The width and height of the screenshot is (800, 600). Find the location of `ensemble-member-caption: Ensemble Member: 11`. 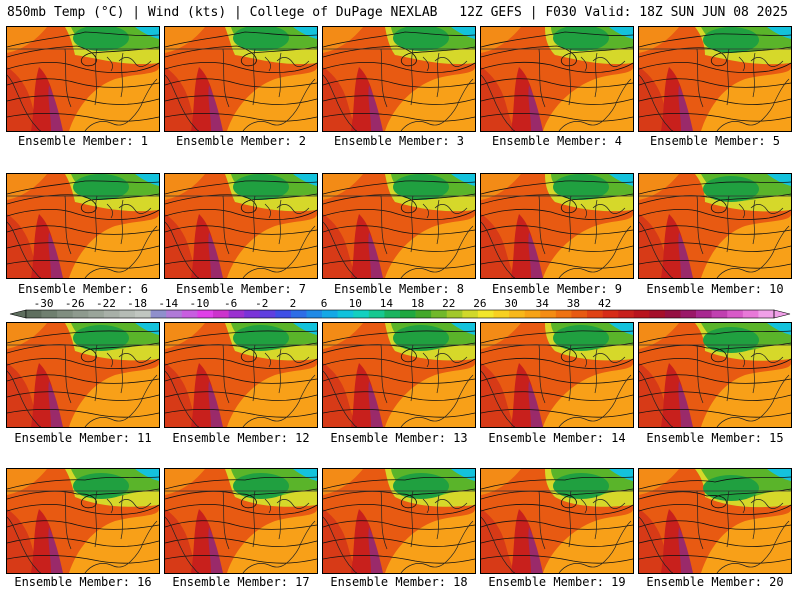

ensemble-member-caption: Ensemble Member: 11 is located at coordinates (83, 438).